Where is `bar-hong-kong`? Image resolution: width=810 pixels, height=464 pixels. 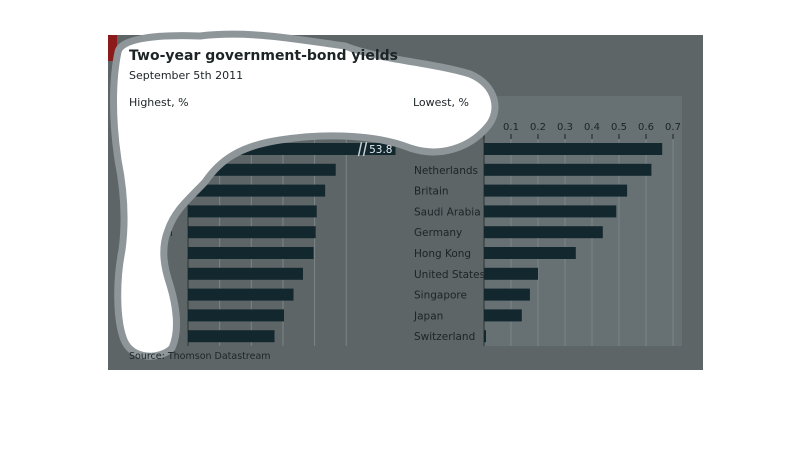 bar-hong-kong is located at coordinates (530, 253).